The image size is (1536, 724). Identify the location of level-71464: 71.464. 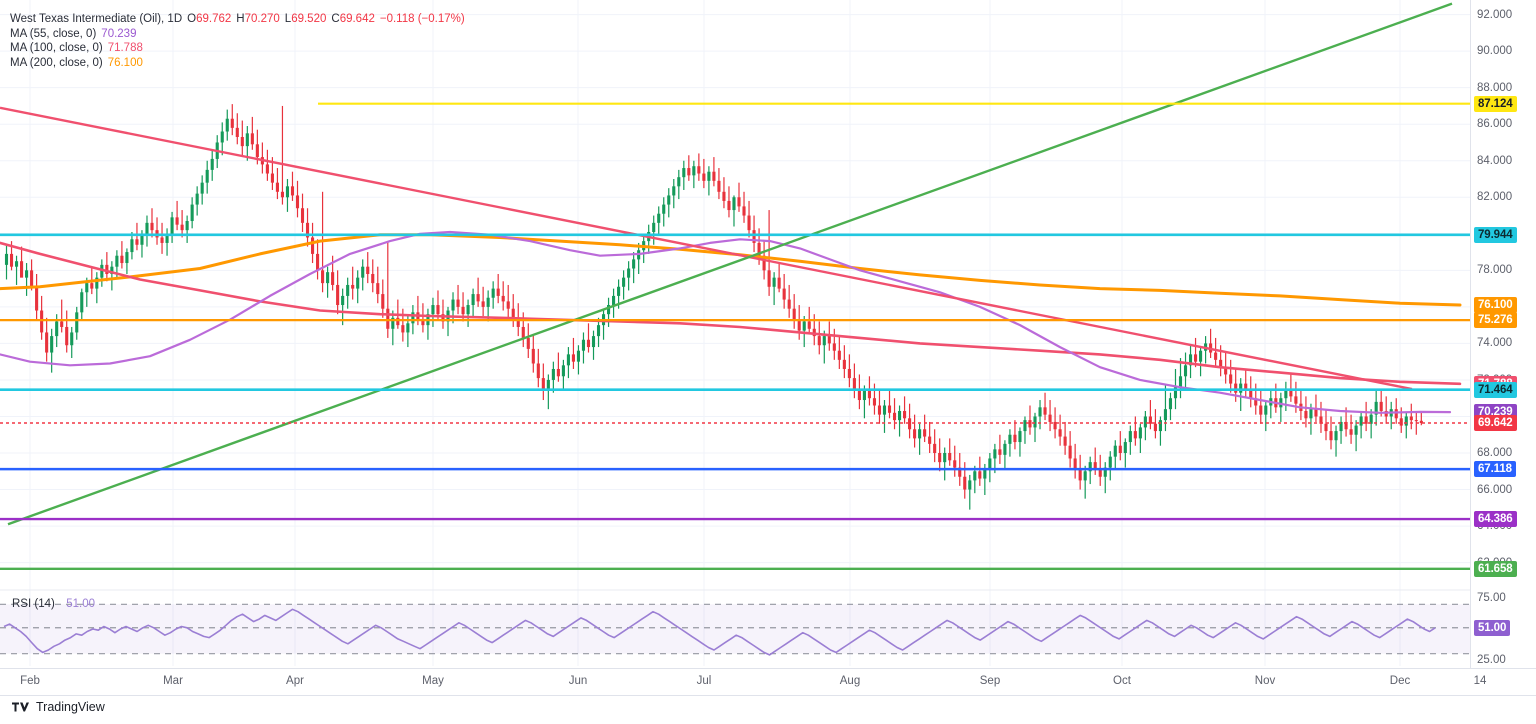
(1495, 389).